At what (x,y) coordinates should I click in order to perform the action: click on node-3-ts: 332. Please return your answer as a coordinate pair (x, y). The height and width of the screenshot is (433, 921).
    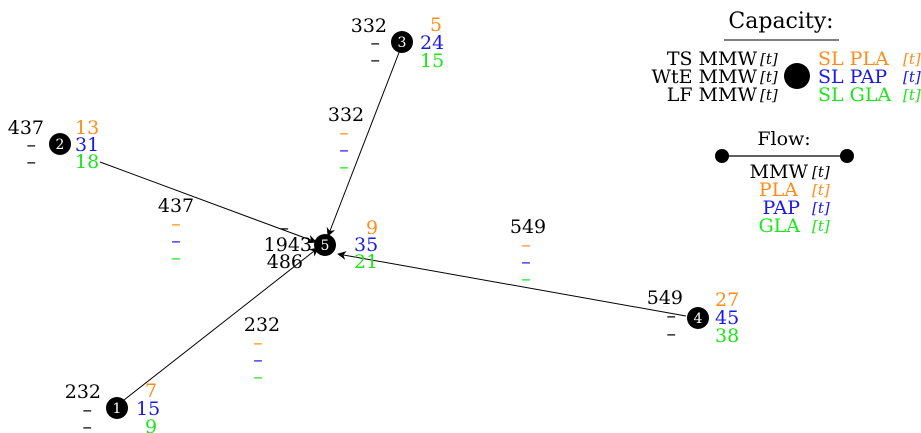
    Looking at the image, I should click on (369, 26).